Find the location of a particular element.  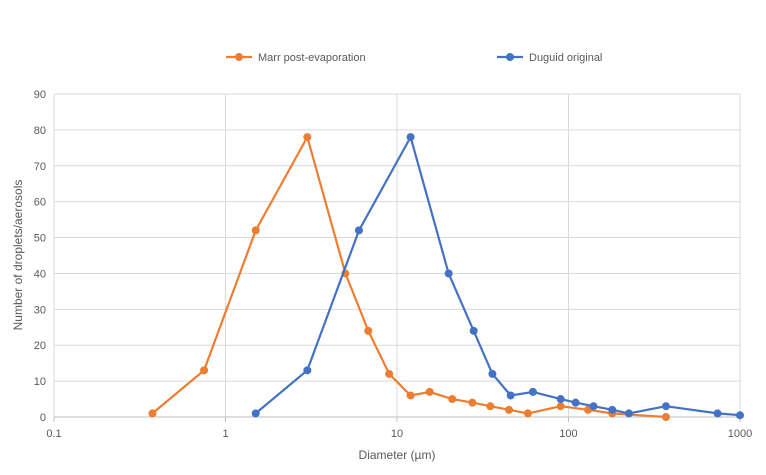

y-tick-label: 60 is located at coordinates (40, 203).